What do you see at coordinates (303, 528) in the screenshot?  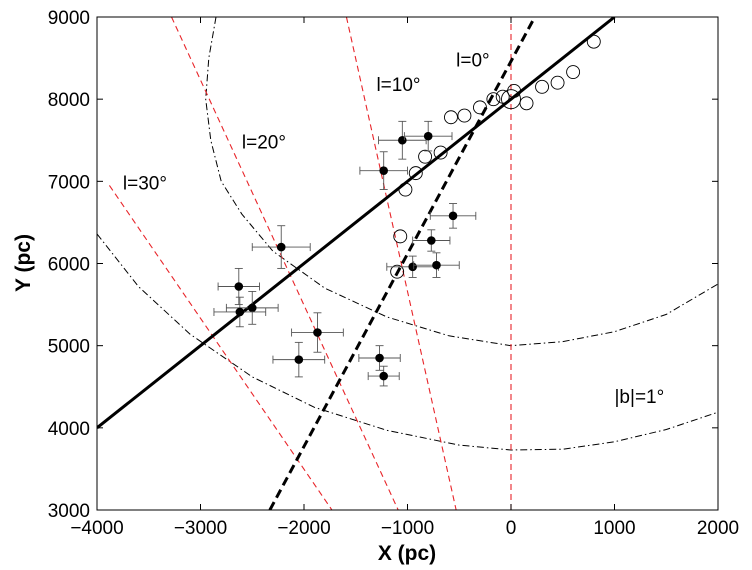 I see `x-tick-label: −2000` at bounding box center [303, 528].